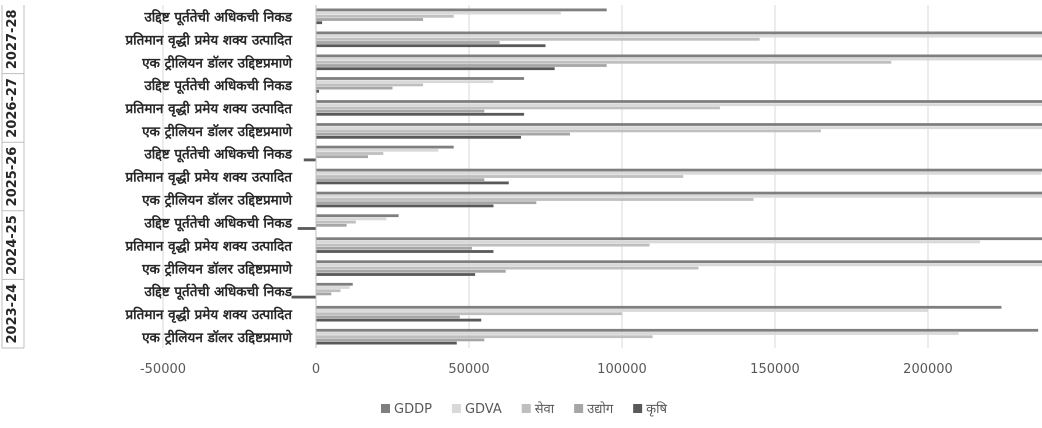  Describe the element at coordinates (468, 369) in the screenshot. I see `x-tick-label: 50000` at that location.